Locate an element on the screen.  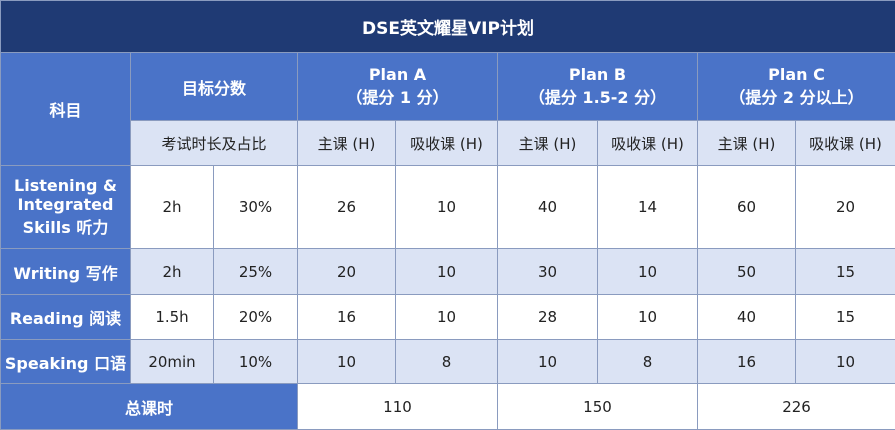
plan-name: Plan A is located at coordinates (397, 74).